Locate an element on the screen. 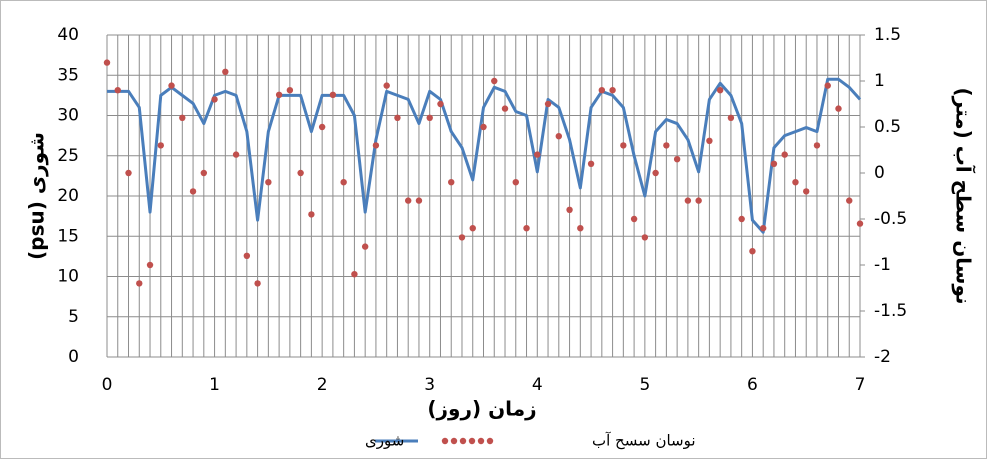 The height and width of the screenshot is (464, 988). y2-tick-label: 0 is located at coordinates (879, 173).